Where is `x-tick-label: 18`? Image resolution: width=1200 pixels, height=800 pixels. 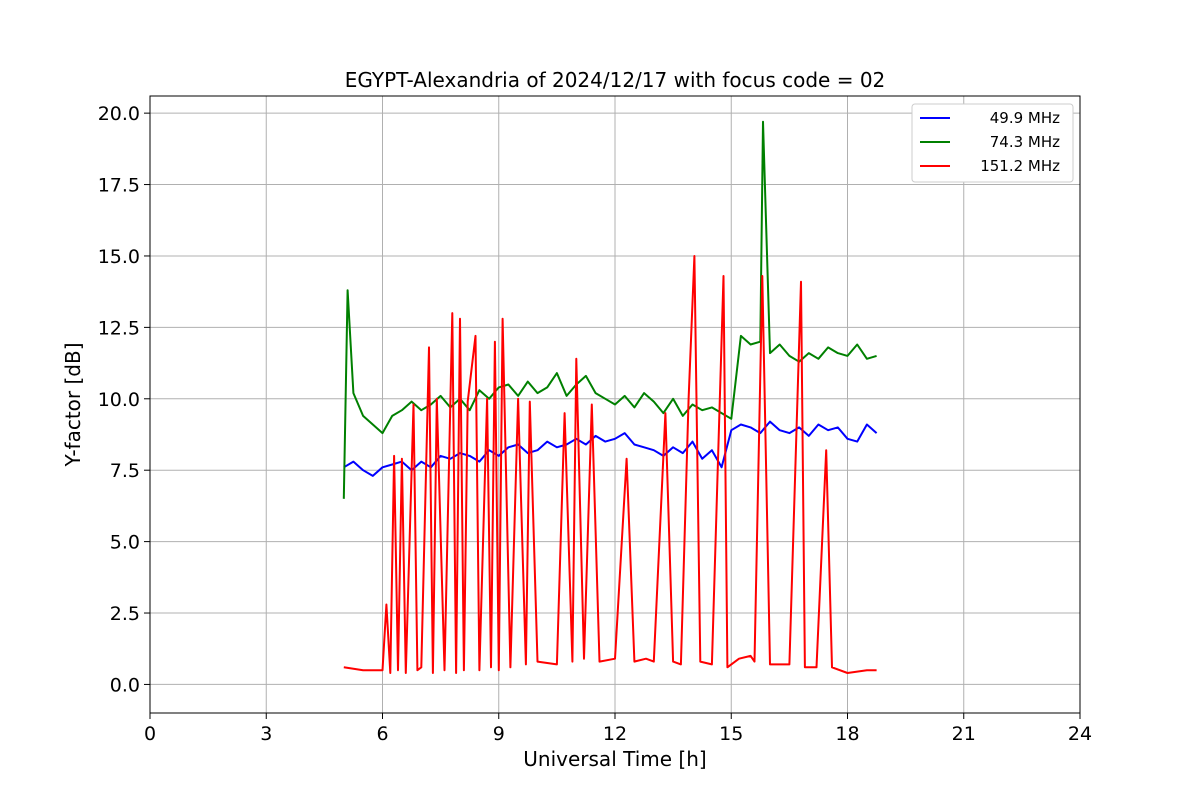
x-tick-label: 18 is located at coordinates (847, 734).